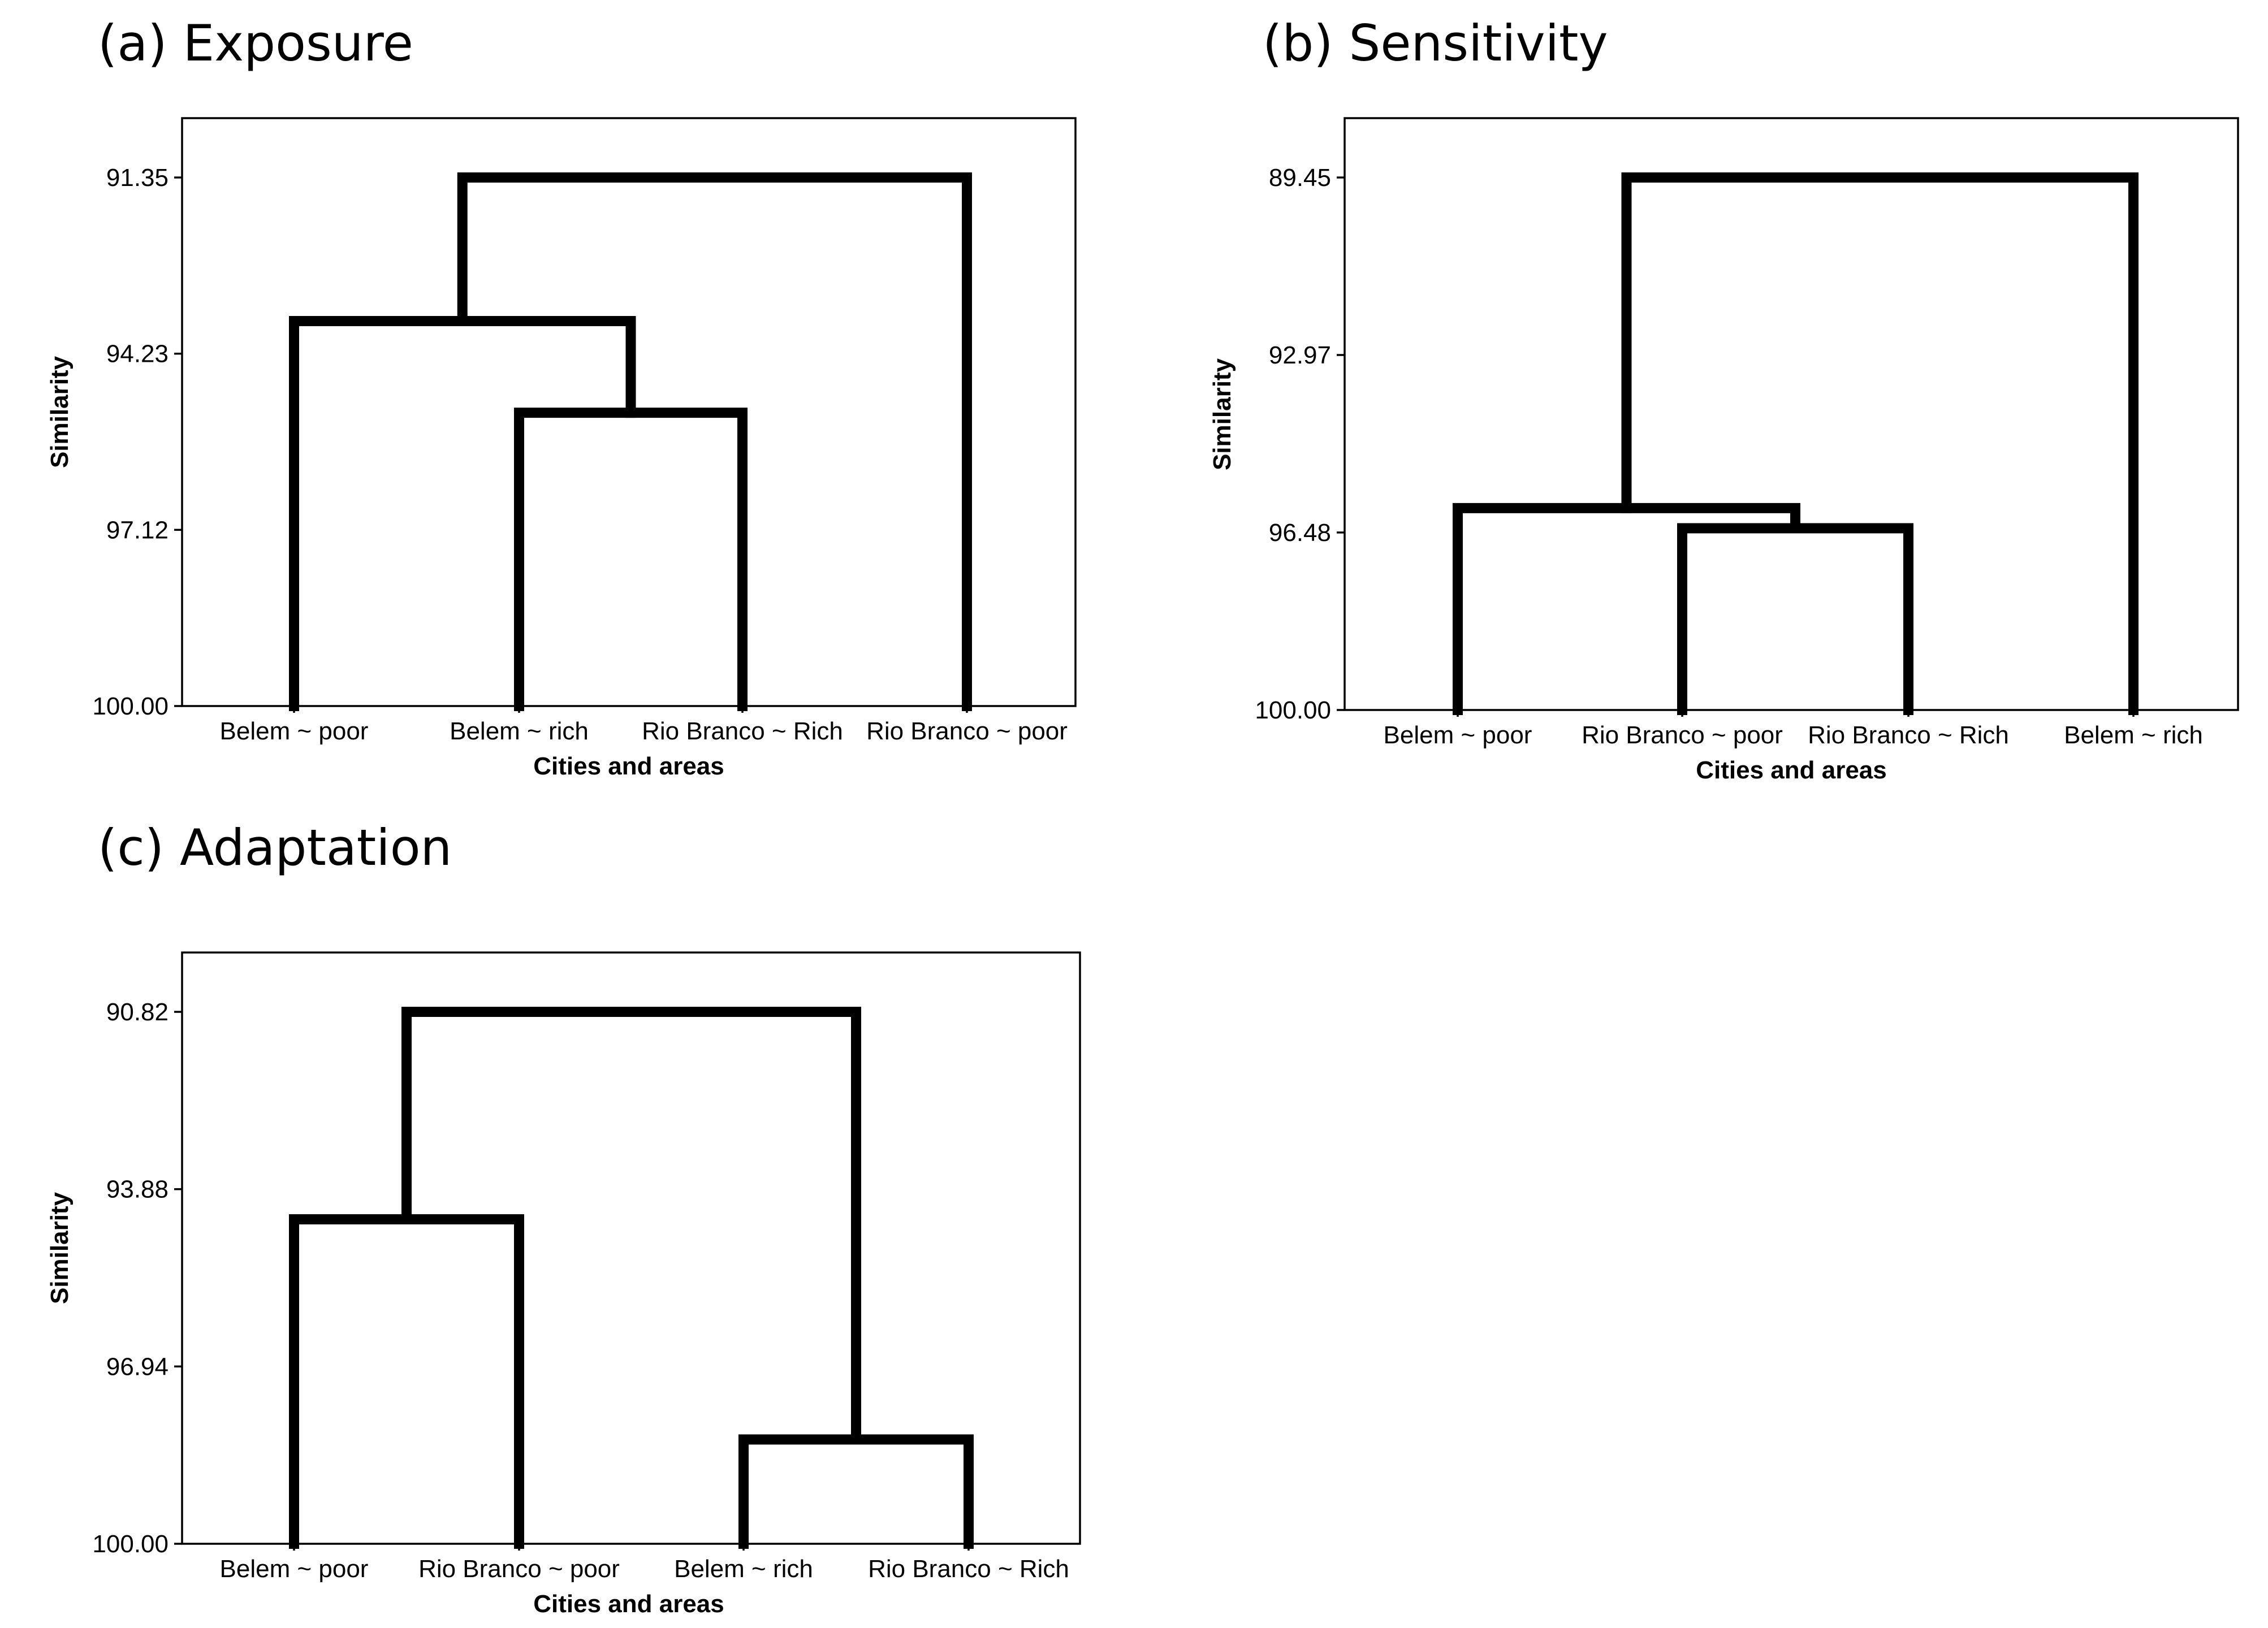 The image size is (2268, 1628). I want to click on y-tick-label: 91.35, so click(138, 178).